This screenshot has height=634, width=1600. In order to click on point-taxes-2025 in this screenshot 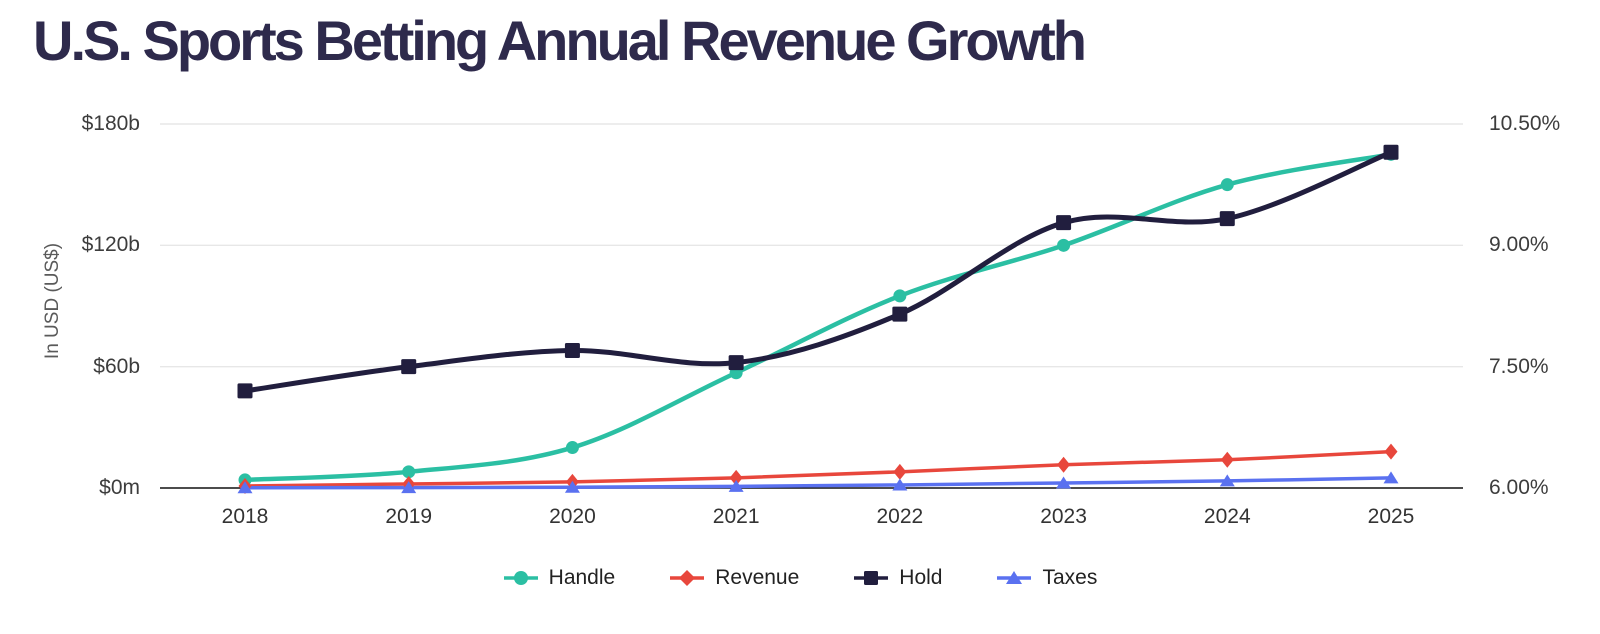, I will do `click(1391, 477)`.